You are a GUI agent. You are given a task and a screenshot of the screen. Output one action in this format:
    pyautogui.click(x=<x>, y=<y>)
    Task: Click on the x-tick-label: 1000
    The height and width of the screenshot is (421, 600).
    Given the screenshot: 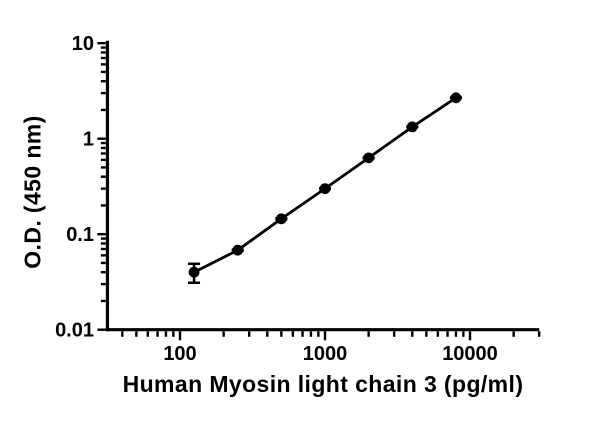 What is the action you would take?
    pyautogui.click(x=325, y=354)
    